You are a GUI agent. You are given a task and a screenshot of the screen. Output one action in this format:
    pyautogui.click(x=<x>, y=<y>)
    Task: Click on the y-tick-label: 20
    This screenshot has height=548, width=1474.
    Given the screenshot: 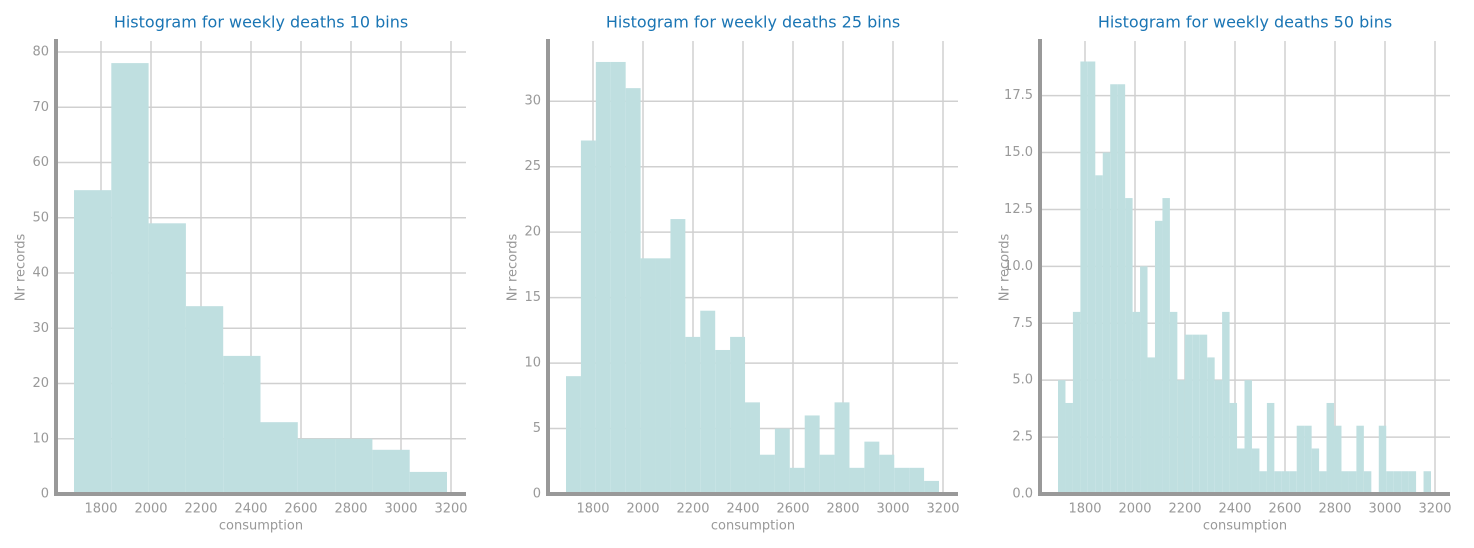 What is the action you would take?
    pyautogui.click(x=40, y=383)
    